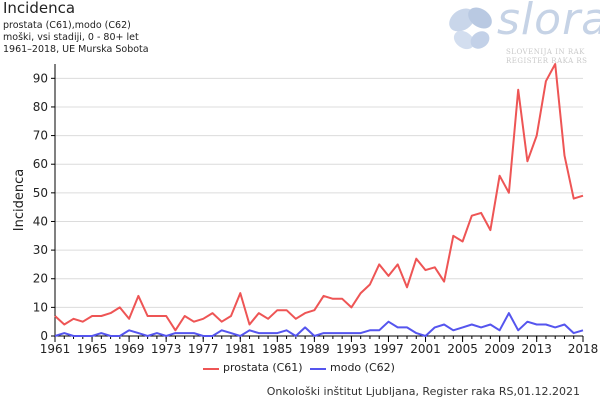 This screenshot has width=600, height=400. Describe the element at coordinates (71, 37) in the screenshot. I see `subtitle-population: moški, vsi stadiji, 0 - 80+ let` at that location.